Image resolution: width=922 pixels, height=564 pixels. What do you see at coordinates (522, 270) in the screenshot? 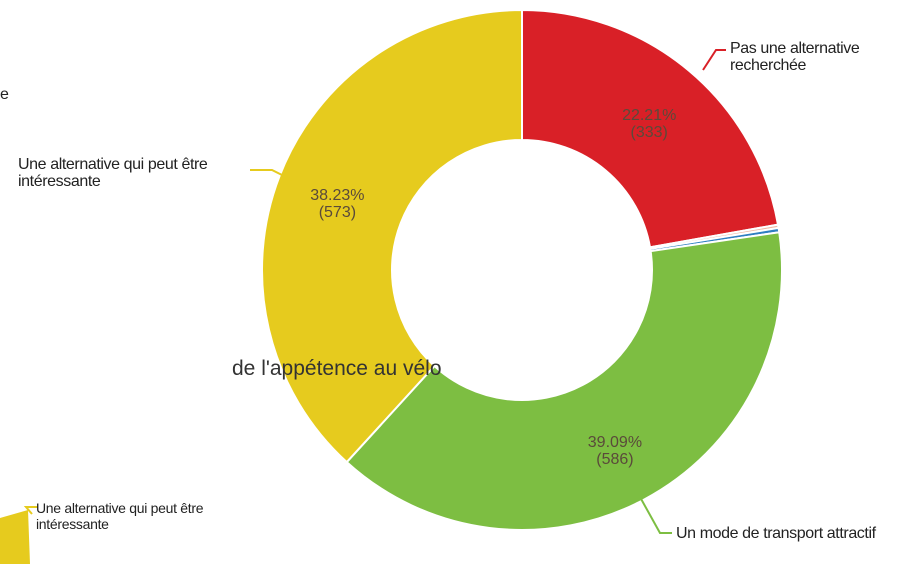
I see `donut-hole` at bounding box center [522, 270].